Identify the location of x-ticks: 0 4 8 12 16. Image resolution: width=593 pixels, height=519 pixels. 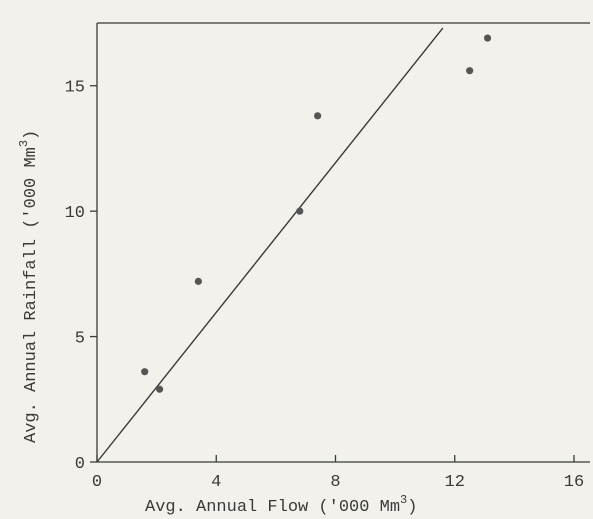
(338, 473).